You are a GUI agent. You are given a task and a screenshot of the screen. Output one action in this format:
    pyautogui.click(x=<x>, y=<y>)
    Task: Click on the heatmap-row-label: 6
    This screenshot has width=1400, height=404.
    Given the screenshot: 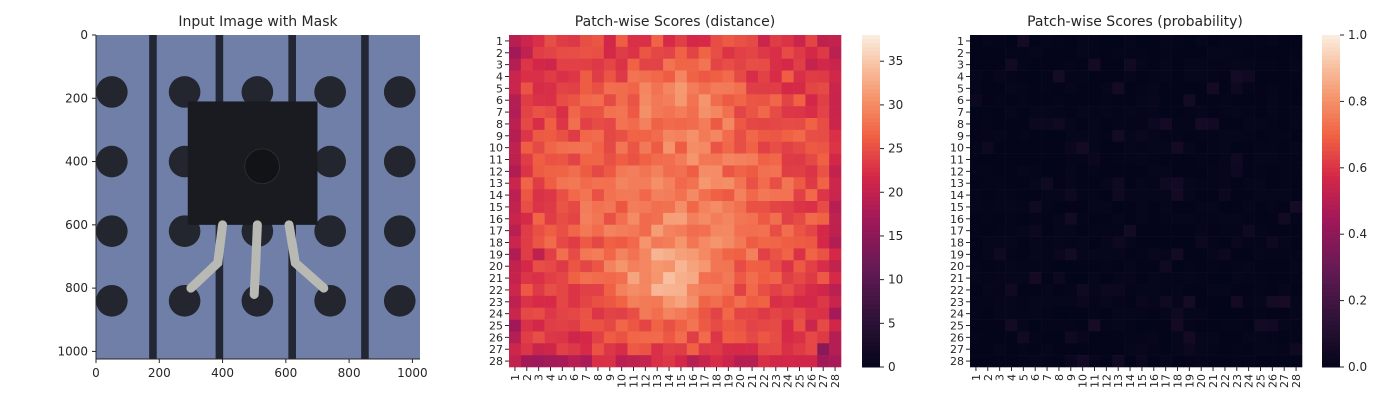 What is the action you would take?
    pyautogui.click(x=960, y=100)
    